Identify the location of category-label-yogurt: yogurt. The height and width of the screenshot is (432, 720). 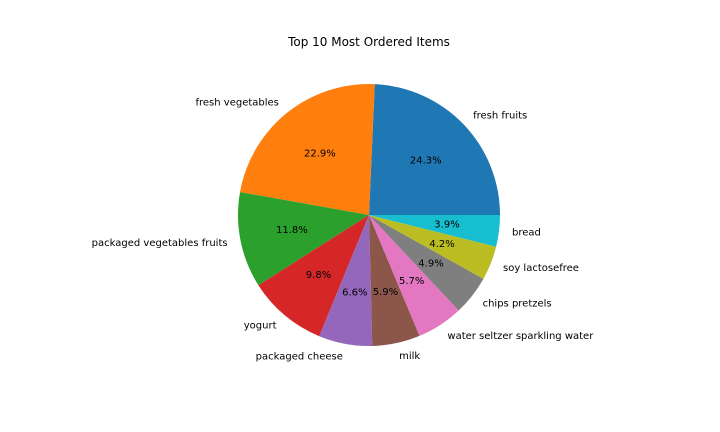
(260, 326).